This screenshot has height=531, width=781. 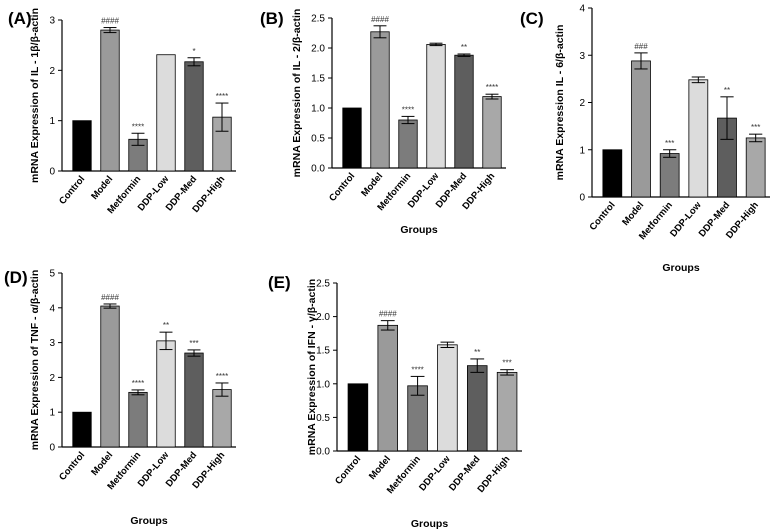 What do you see at coordinates (323, 284) in the screenshot?
I see `y-tick-label: 2.5` at bounding box center [323, 284].